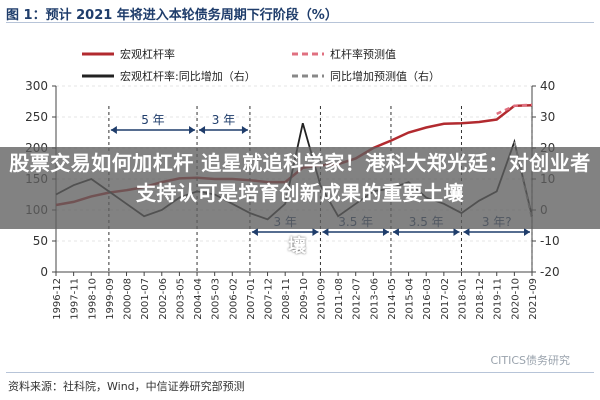 Image resolution: width=600 pixels, height=400 pixels. I want to click on x-tick-label: 2018-12, so click(480, 299).